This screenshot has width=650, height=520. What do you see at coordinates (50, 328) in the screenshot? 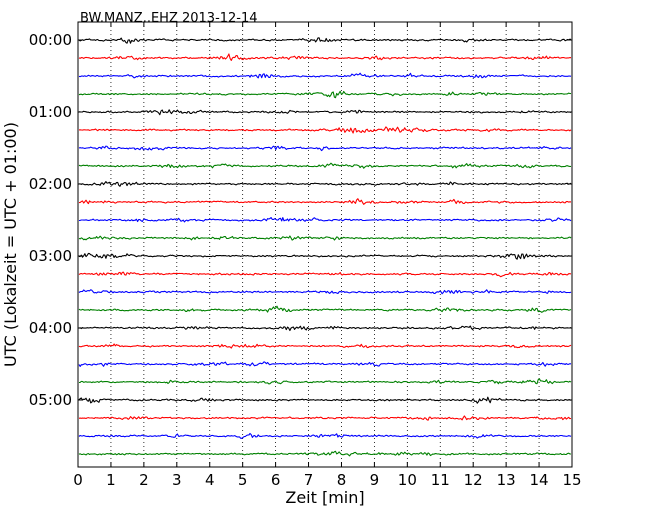
I see `y-tick-label: 04:00` at bounding box center [50, 328].